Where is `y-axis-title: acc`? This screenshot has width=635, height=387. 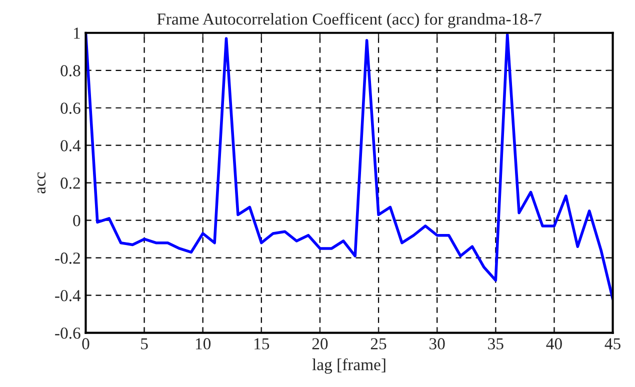
y-axis-title: acc is located at coordinates (42, 183).